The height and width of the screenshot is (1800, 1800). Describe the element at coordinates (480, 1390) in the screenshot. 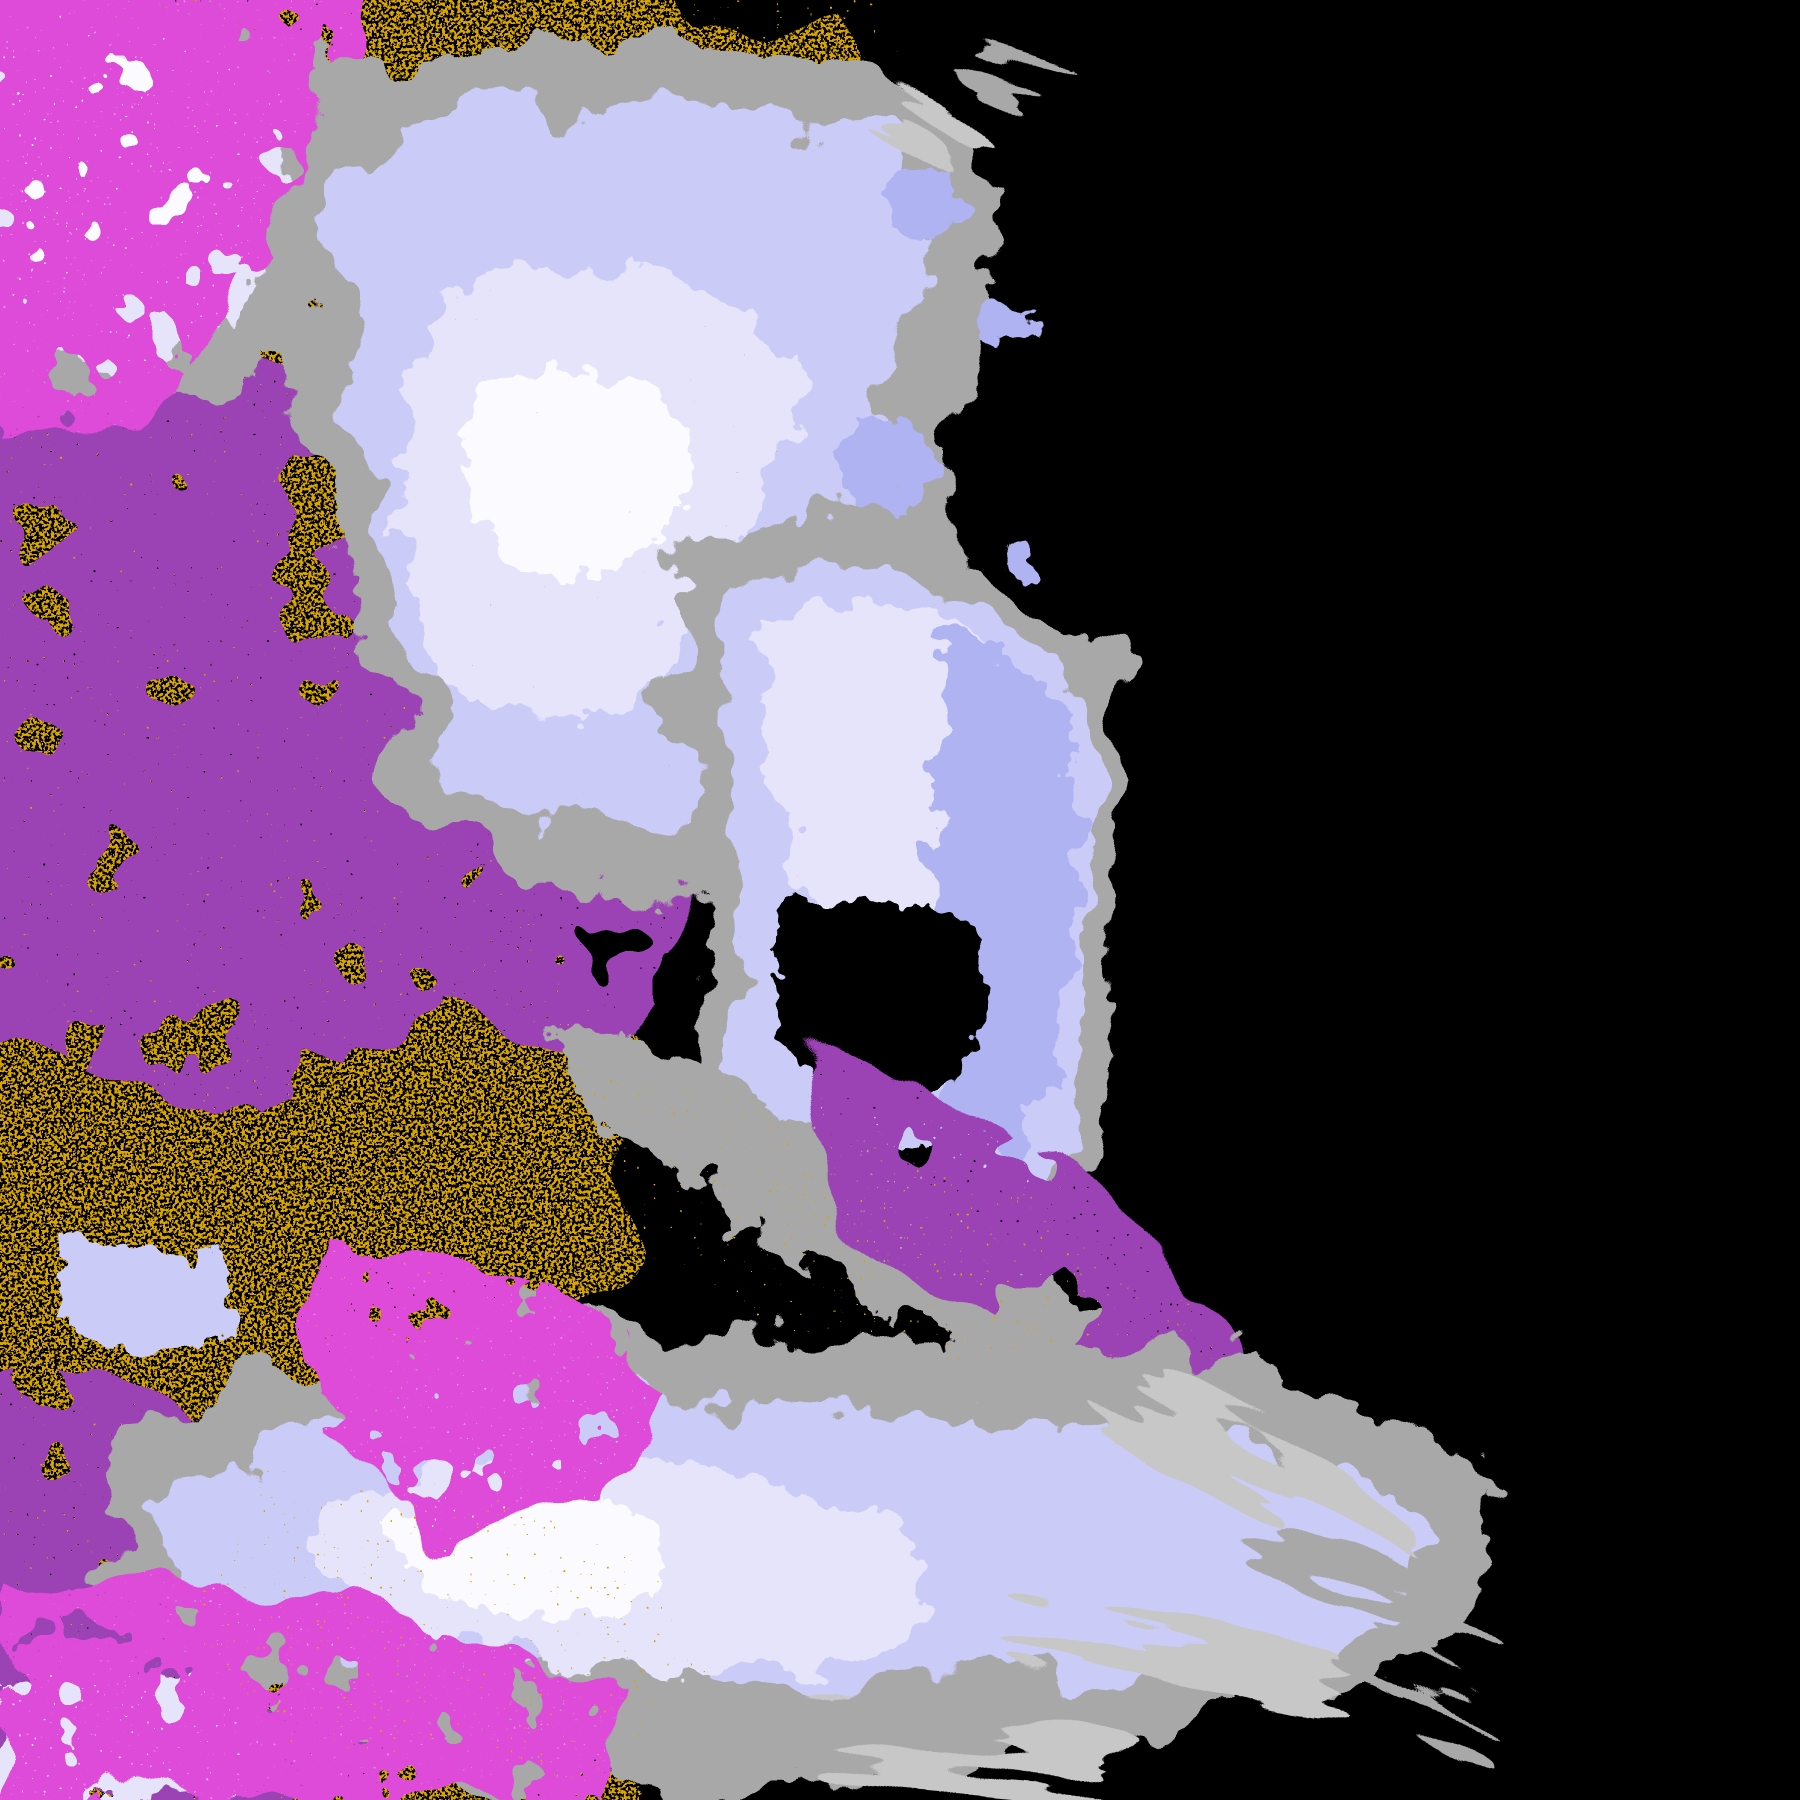

I see `magenta-speckle-center-bottom` at that location.